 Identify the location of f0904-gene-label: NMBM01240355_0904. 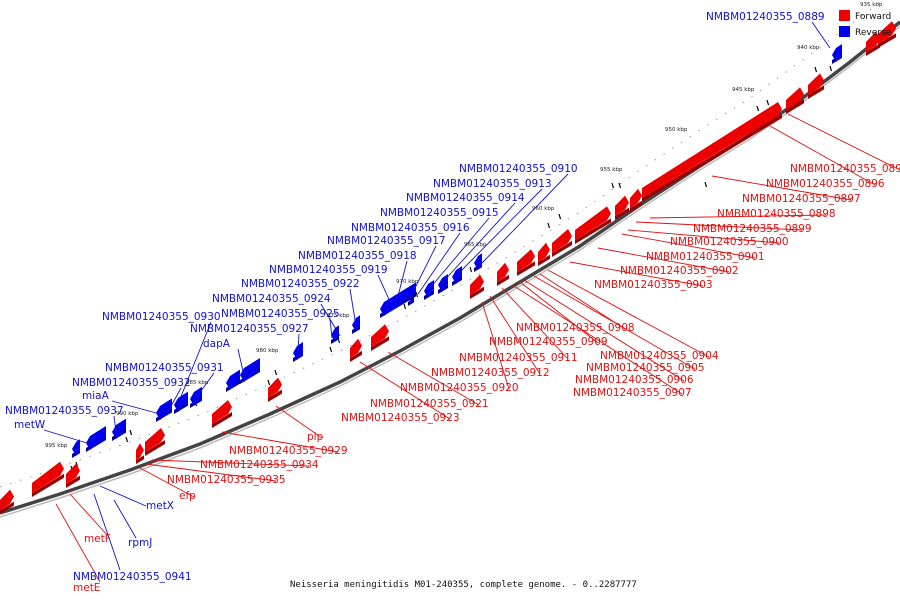
(659, 356).